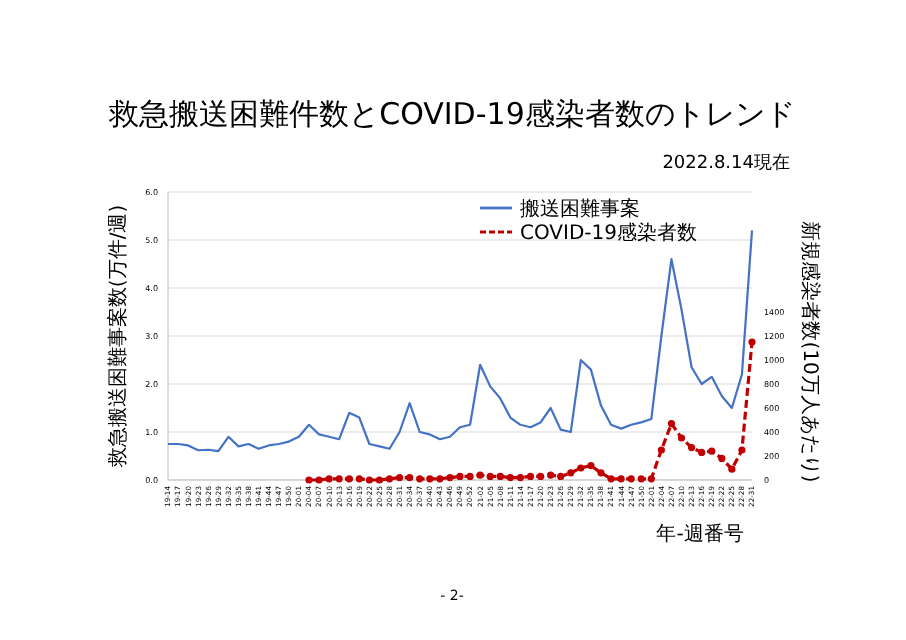  I want to click on y2-axis-title: 新規感染者数(10万人あたり), so click(810, 352).